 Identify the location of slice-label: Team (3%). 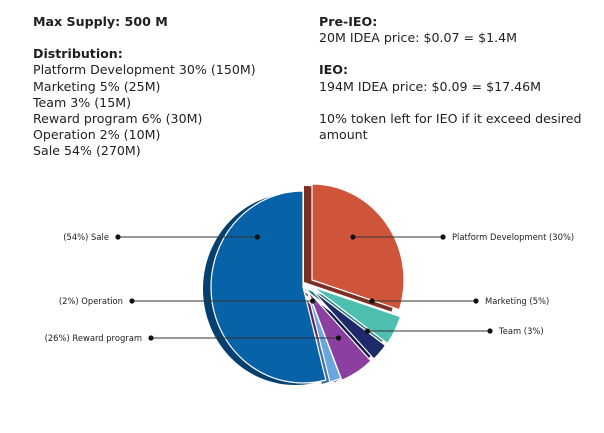
(521, 331).